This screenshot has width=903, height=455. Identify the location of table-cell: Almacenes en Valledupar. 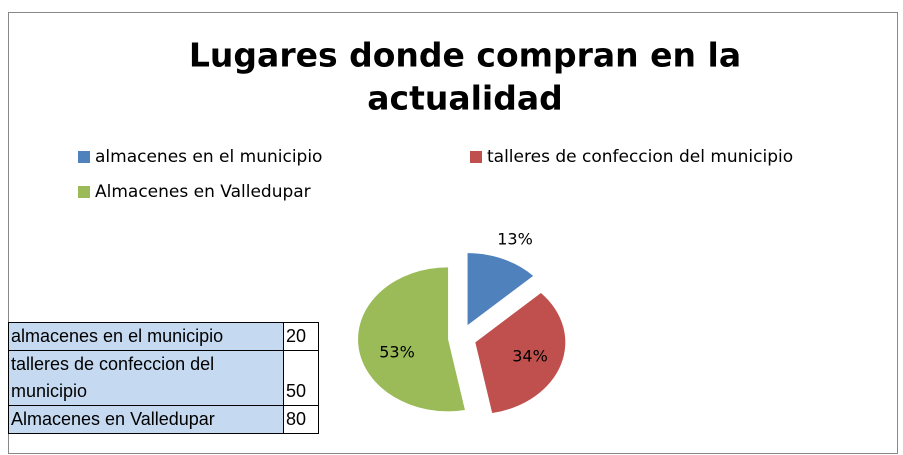
(146, 419).